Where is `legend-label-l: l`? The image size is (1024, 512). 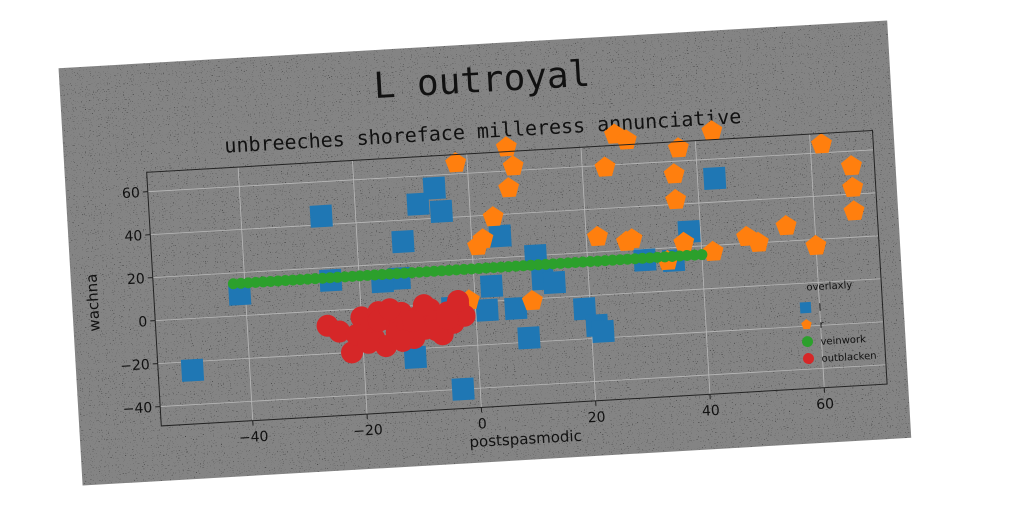
legend-label-l: l is located at coordinates (819, 308).